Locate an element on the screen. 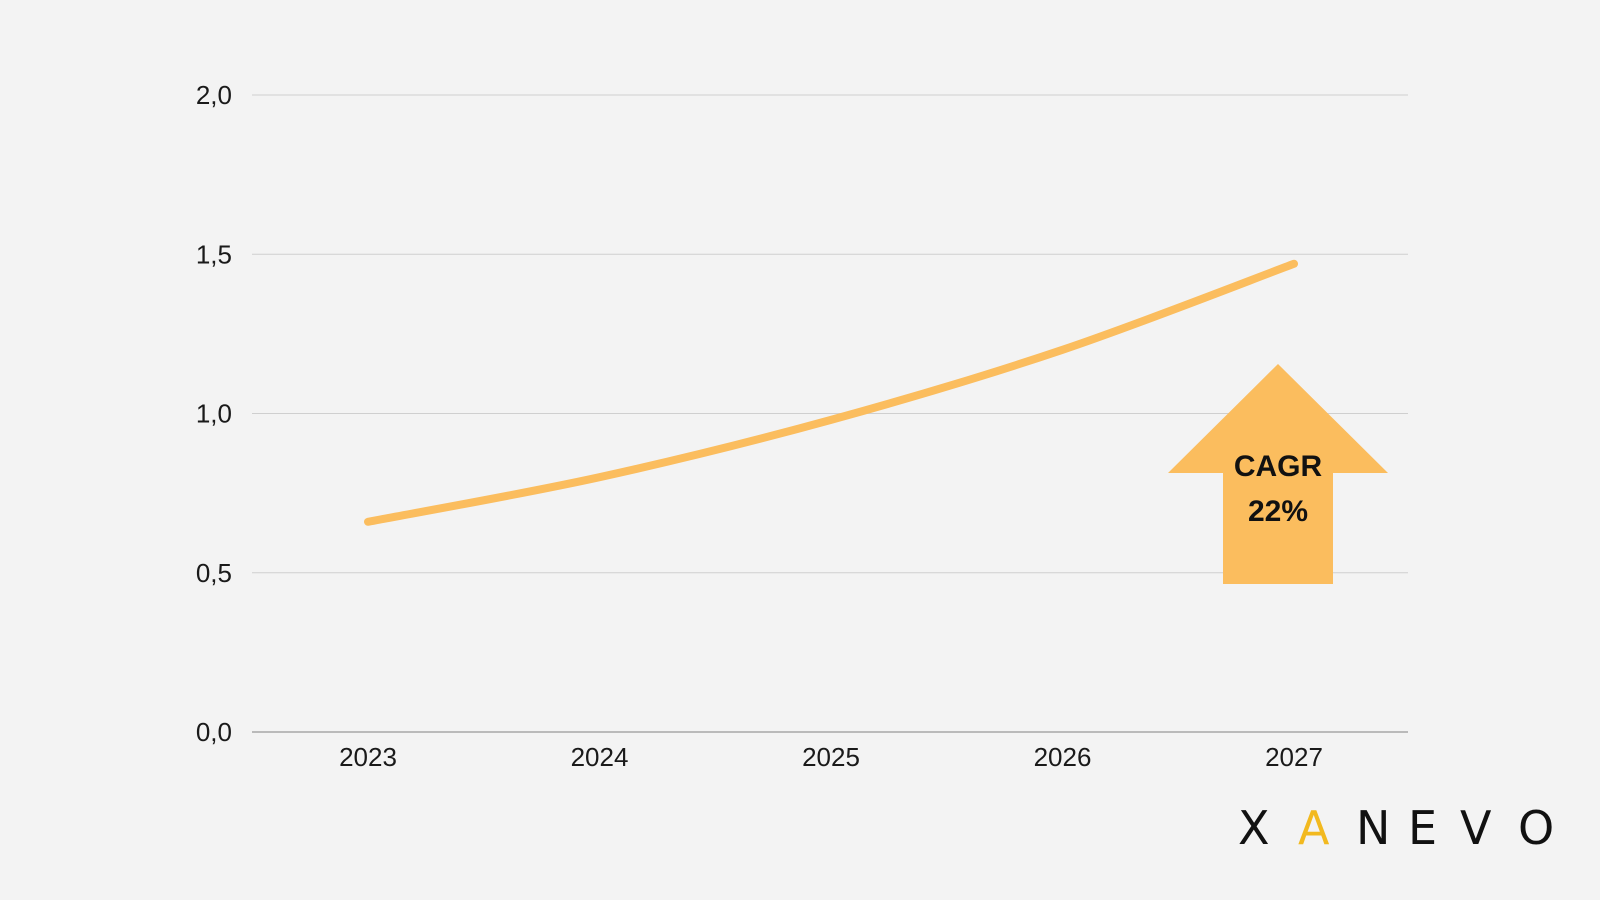  x-axis-tick-labels: 2023 2024 2025 2026 2027 is located at coordinates (831, 757).